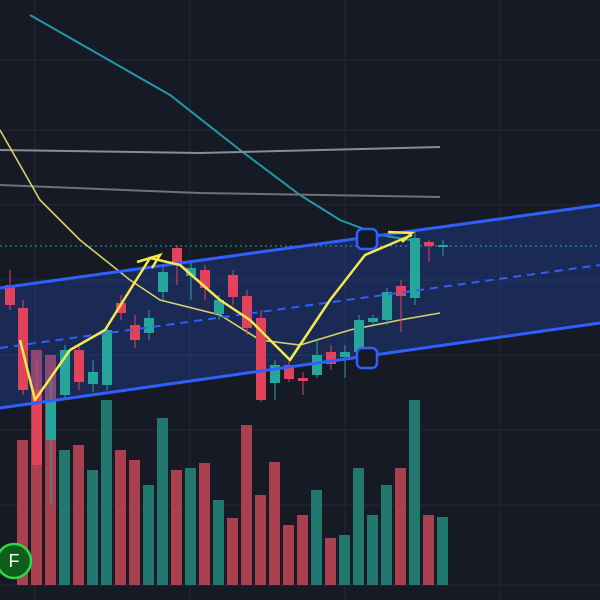 Image resolution: width=600 pixels, height=600 pixels. What do you see at coordinates (300, 246) in the screenshot?
I see `channel-upper` at bounding box center [300, 246].